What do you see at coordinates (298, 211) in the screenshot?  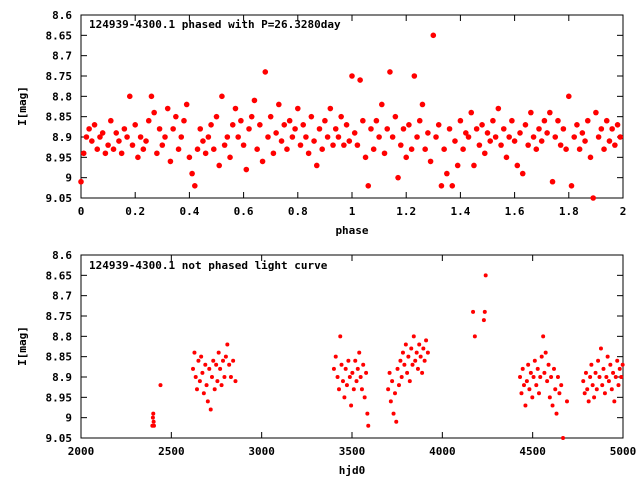 I see `x-tick-label: 0.8` at bounding box center [298, 211].